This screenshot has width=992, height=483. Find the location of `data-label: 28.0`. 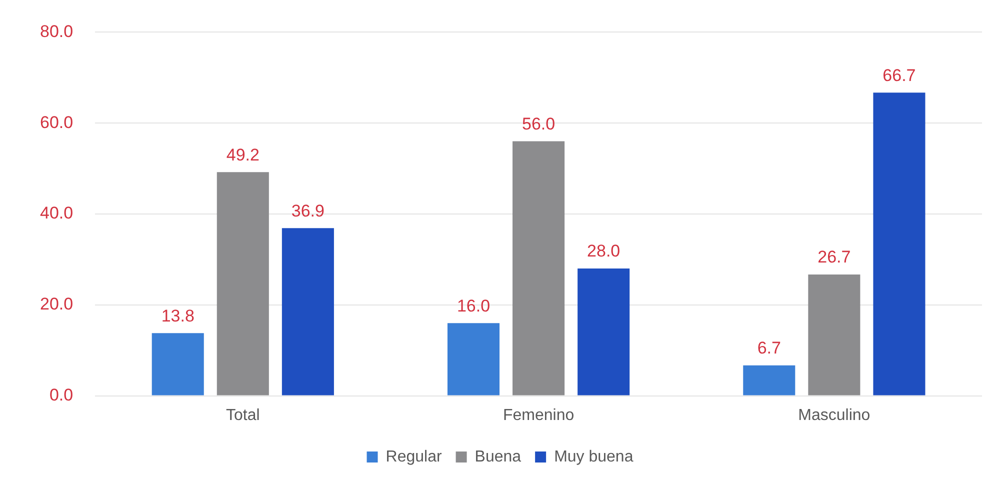

data-label: 28.0 is located at coordinates (603, 251).